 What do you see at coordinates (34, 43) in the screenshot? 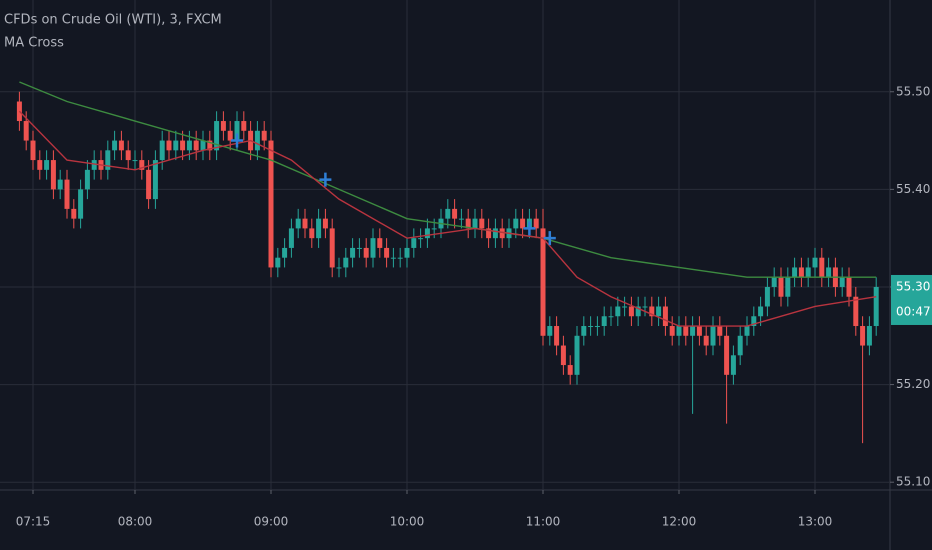
I see `indicator-name: MA Cross` at bounding box center [34, 43].